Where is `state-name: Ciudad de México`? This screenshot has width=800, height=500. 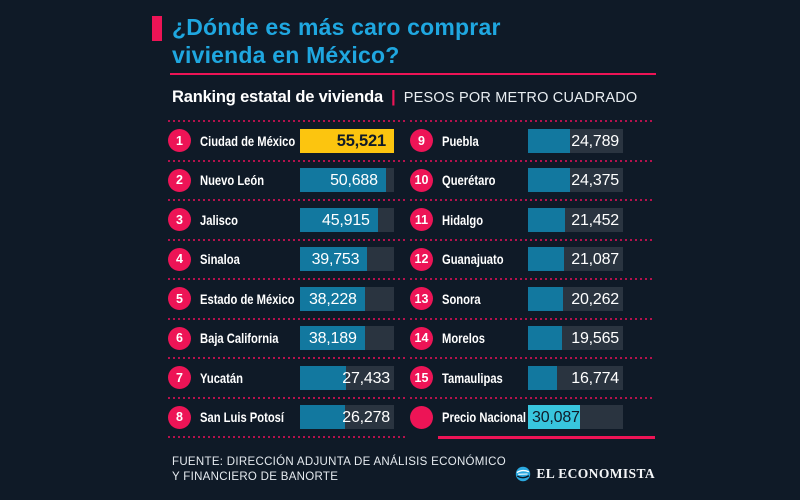
state-name: Ciudad de México is located at coordinates (248, 140).